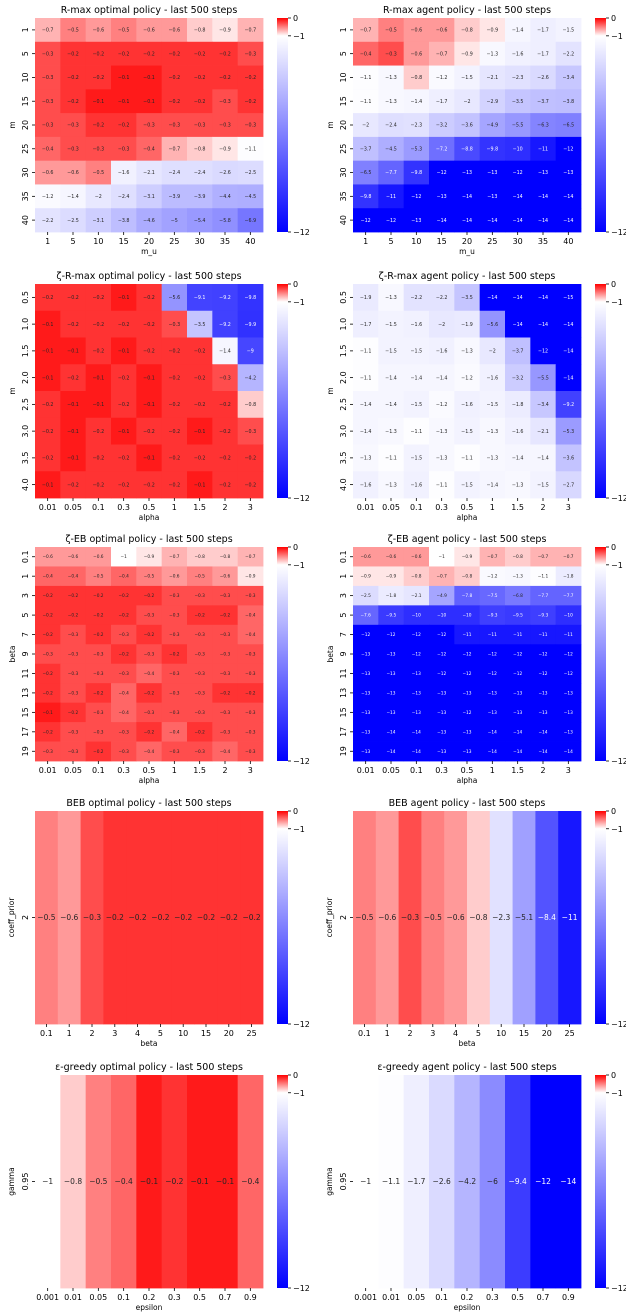  What do you see at coordinates (98, 1297) in the screenshot?
I see `x-tick-label: 0.05` at bounding box center [98, 1297].